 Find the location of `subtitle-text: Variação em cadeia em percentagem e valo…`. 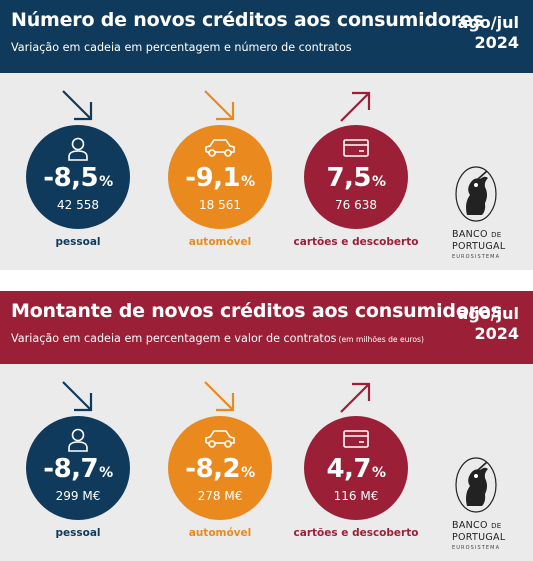

subtitle-text: Variação em cadeia em percentagem e valo… is located at coordinates (174, 338).